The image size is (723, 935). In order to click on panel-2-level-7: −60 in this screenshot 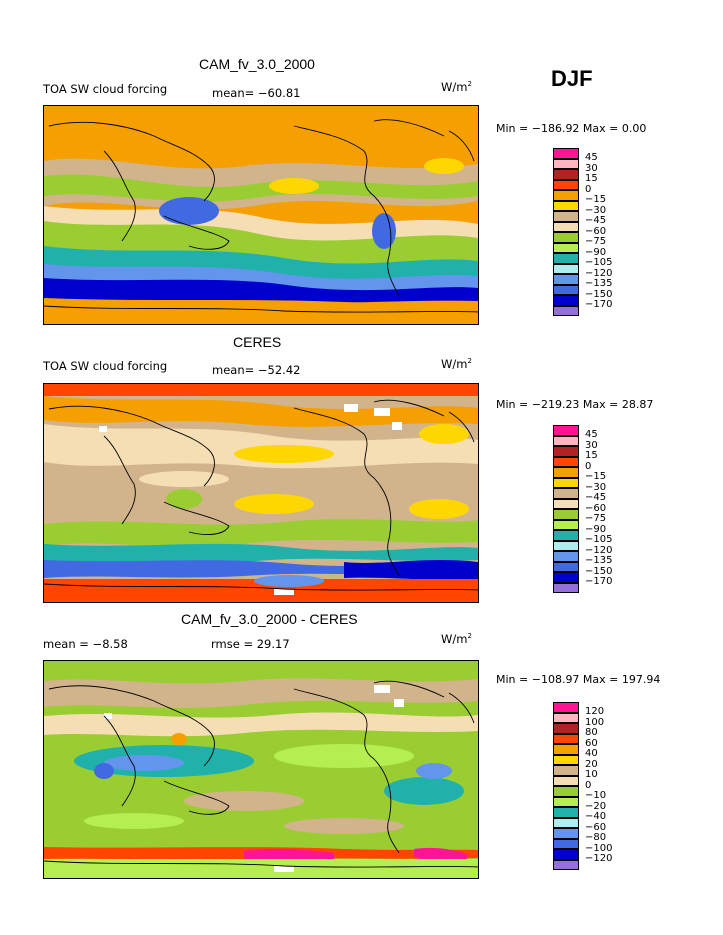, I will do `click(596, 508)`.